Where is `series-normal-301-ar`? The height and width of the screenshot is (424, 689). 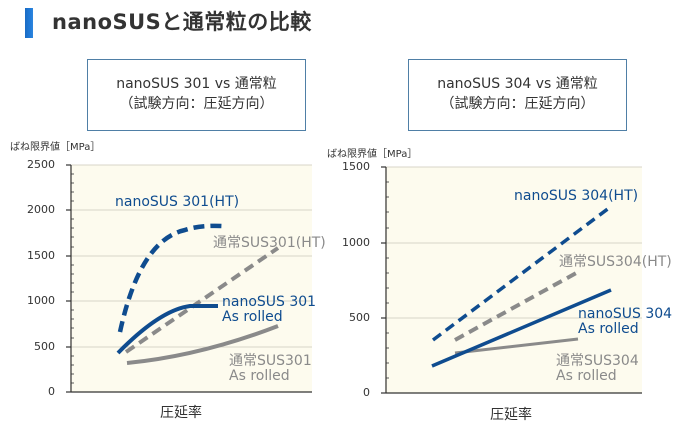 series-normal-301-ar is located at coordinates (202, 344).